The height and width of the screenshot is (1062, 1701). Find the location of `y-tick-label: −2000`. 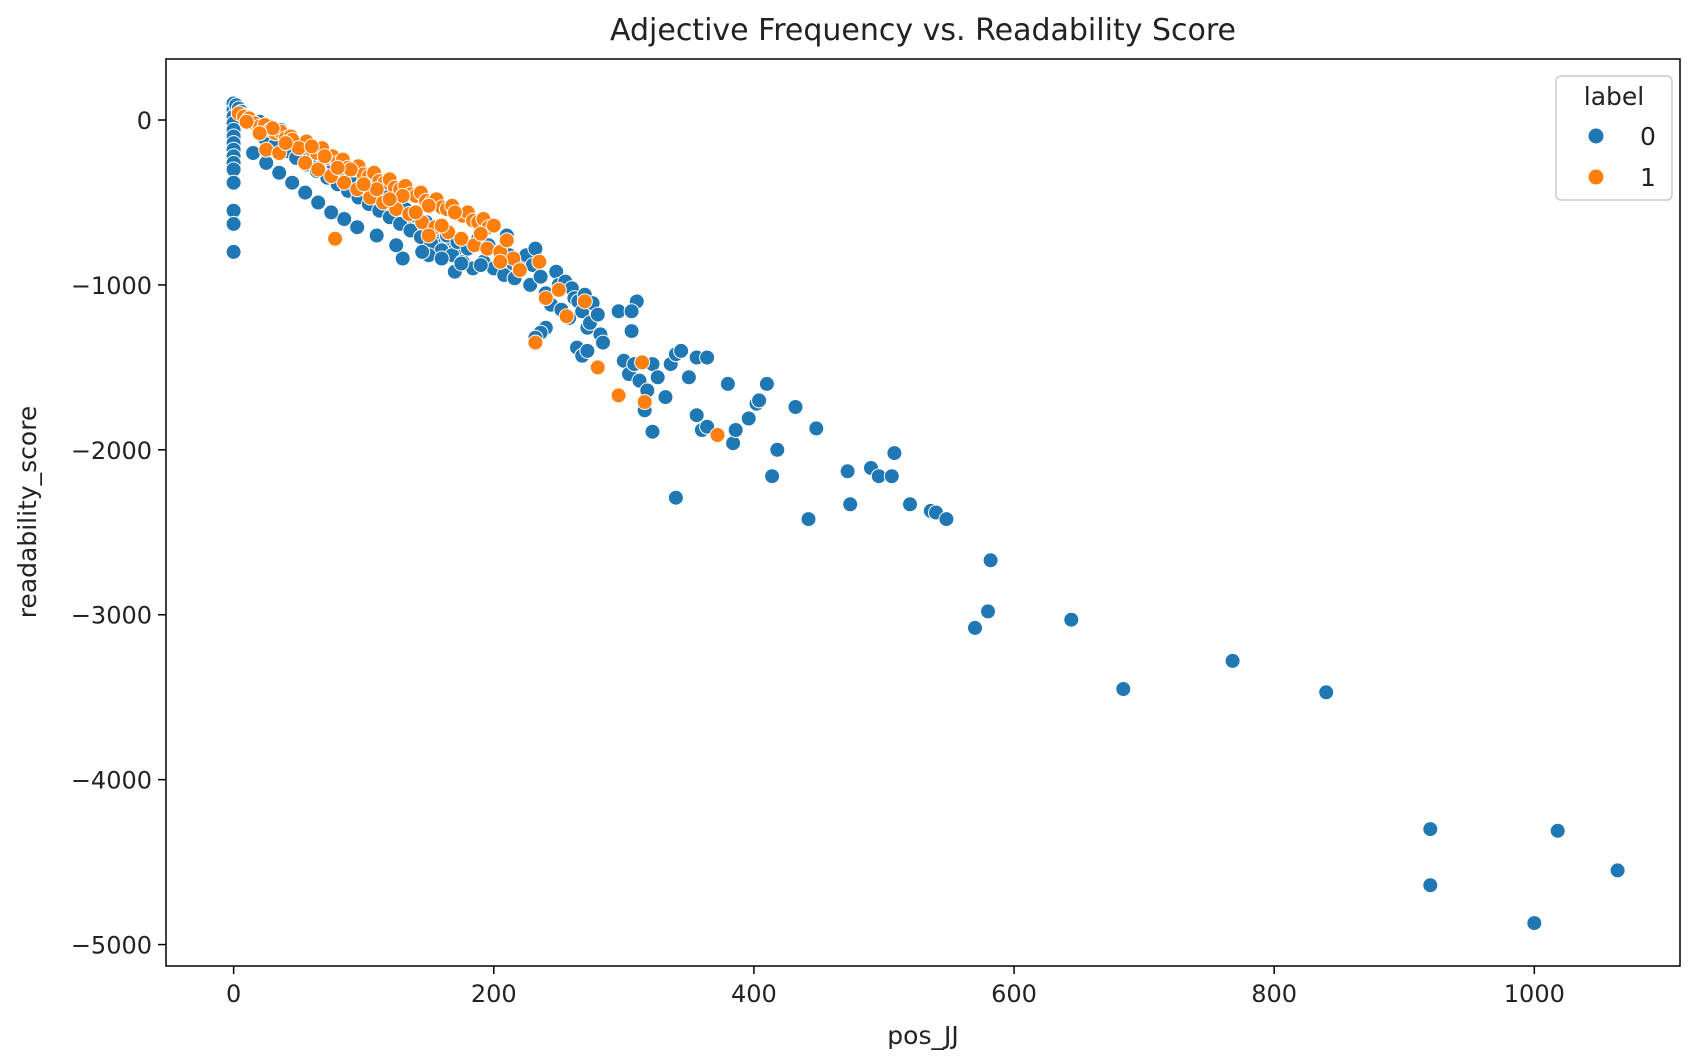

y-tick-label: −2000 is located at coordinates (111, 451).